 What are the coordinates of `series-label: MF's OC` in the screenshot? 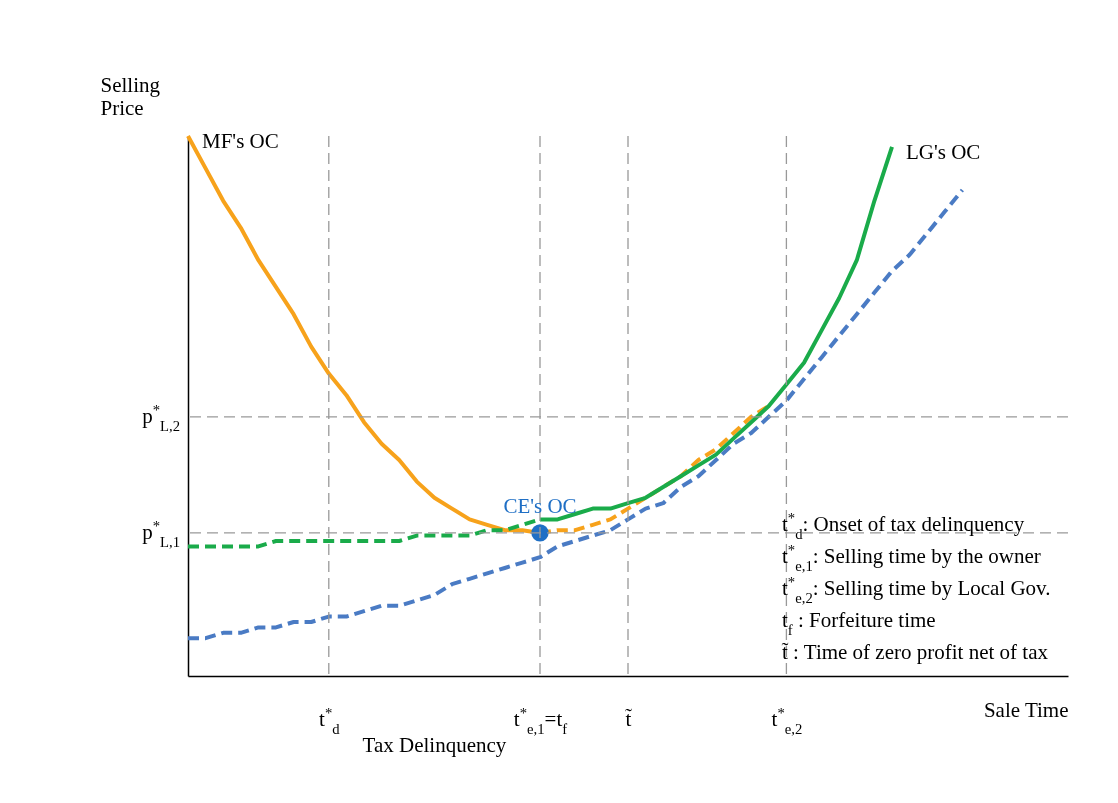 It's located at (240, 141).